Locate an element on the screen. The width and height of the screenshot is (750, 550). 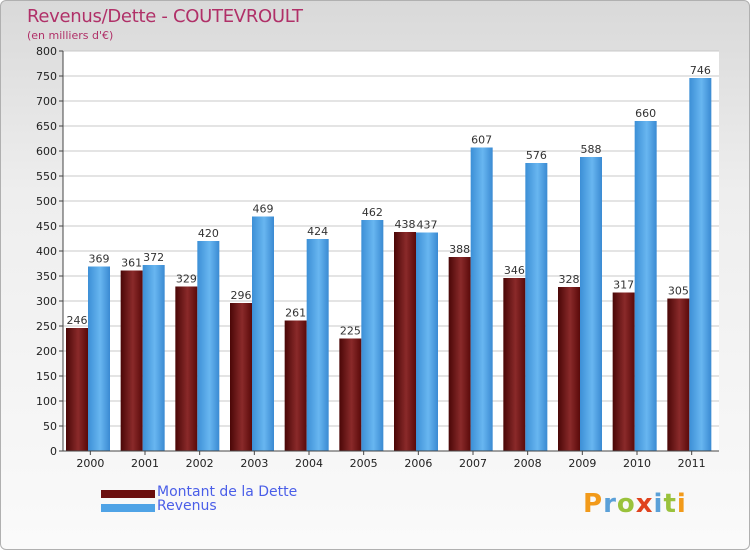
data-label-debt-2010: 317 is located at coordinates (623, 285).